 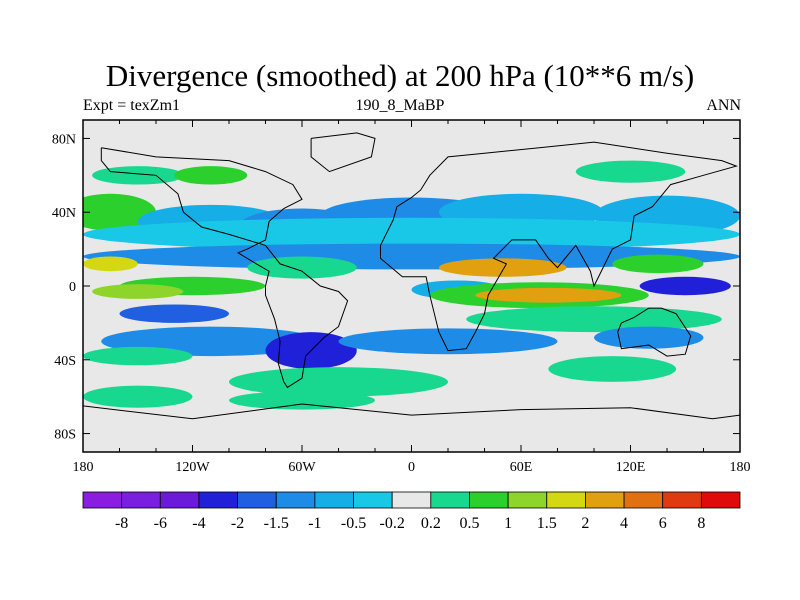 I want to click on colorbar-label: -0.2, so click(x=392, y=523).